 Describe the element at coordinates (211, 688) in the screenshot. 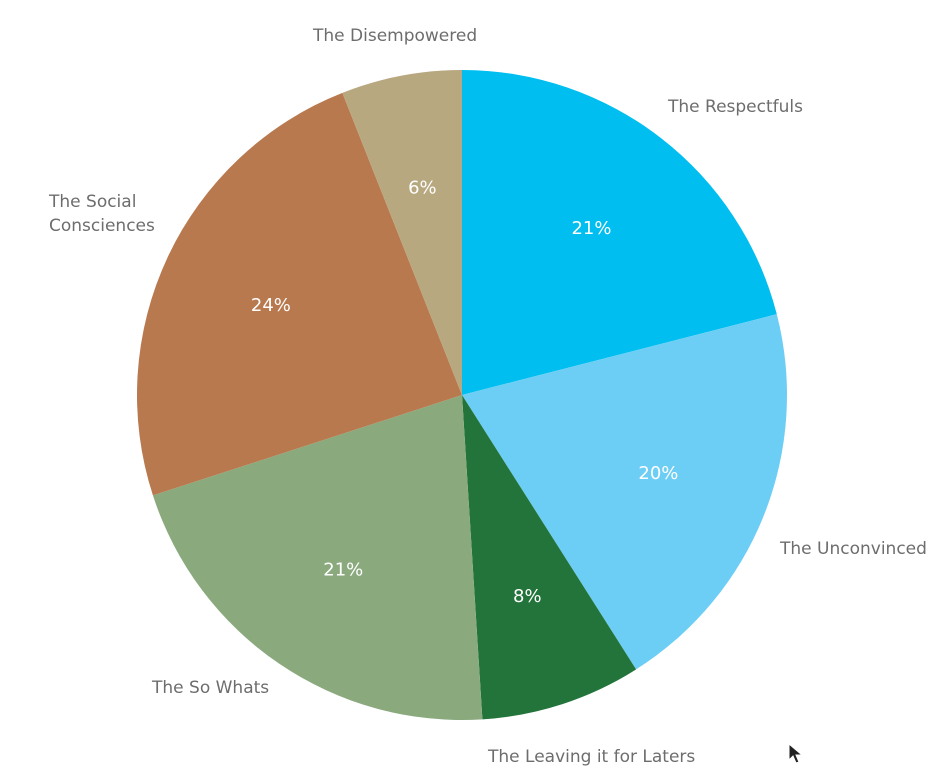

I see `slice-category-label: The So Whats` at that location.